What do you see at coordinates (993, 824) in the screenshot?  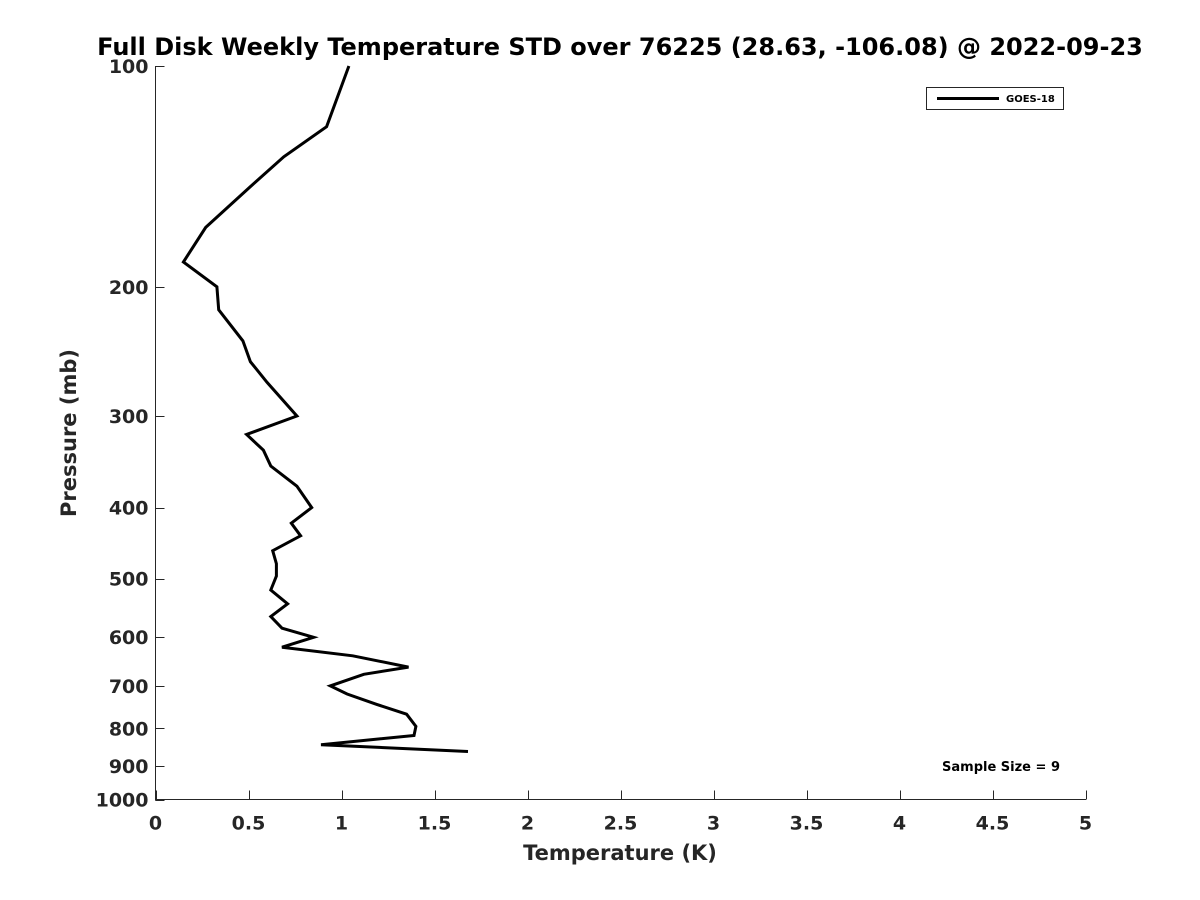 I see `x-tick-label: 4.5` at bounding box center [993, 824].